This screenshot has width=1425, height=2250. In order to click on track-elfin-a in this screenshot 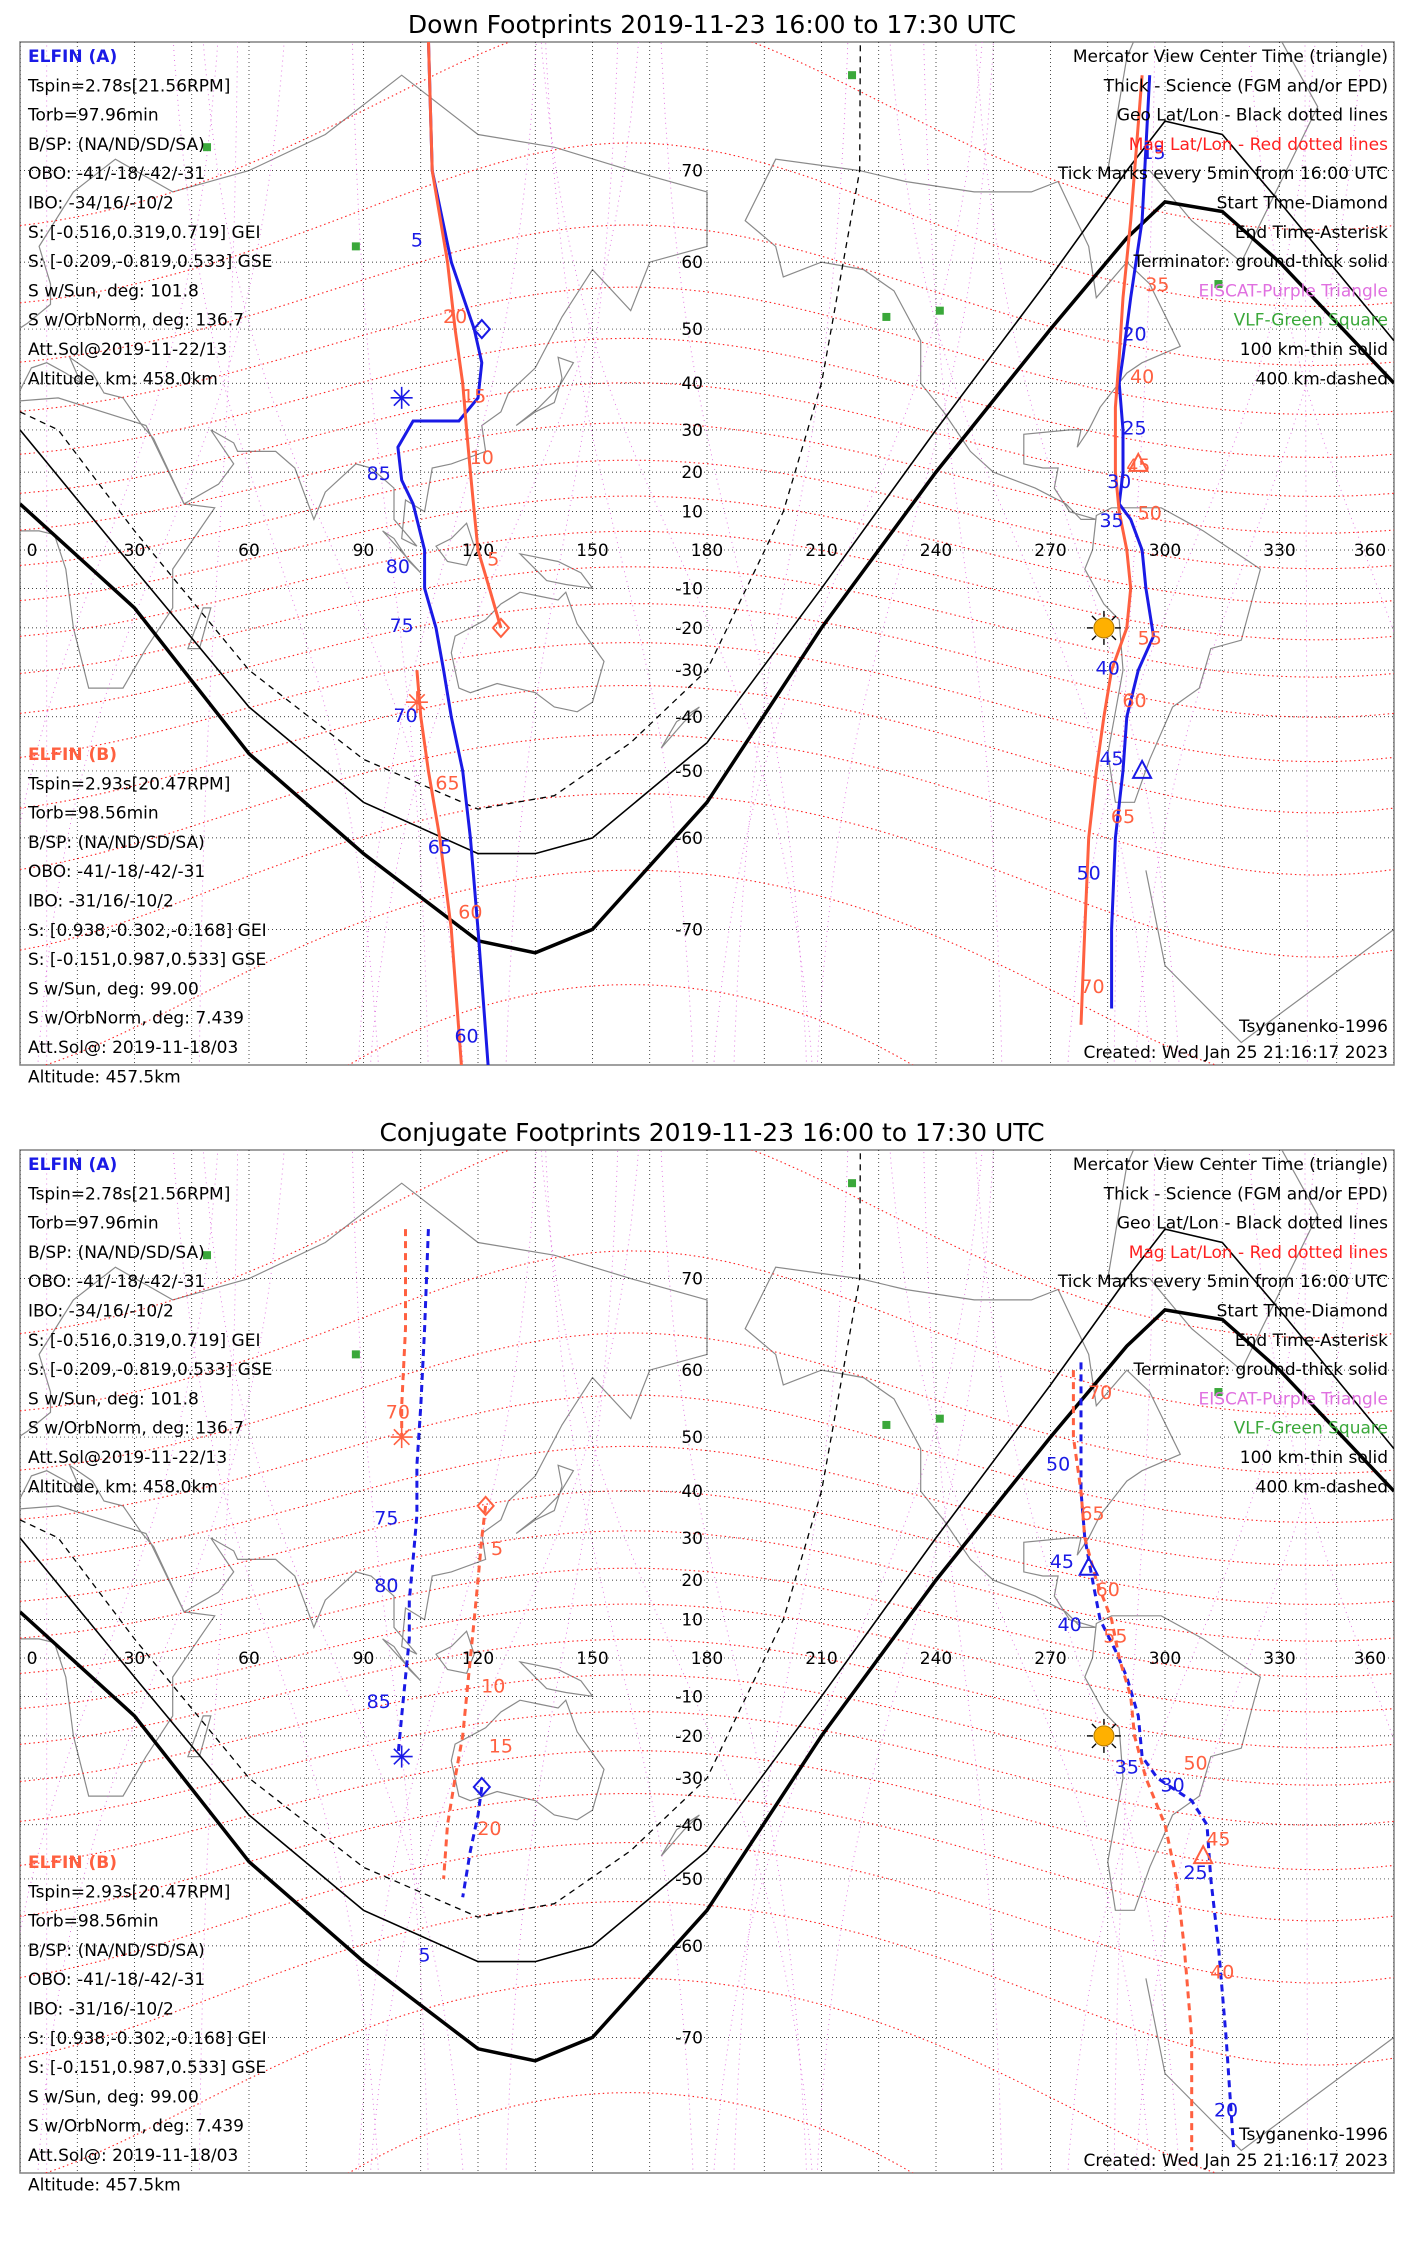, I will do `click(472, 1842)`.